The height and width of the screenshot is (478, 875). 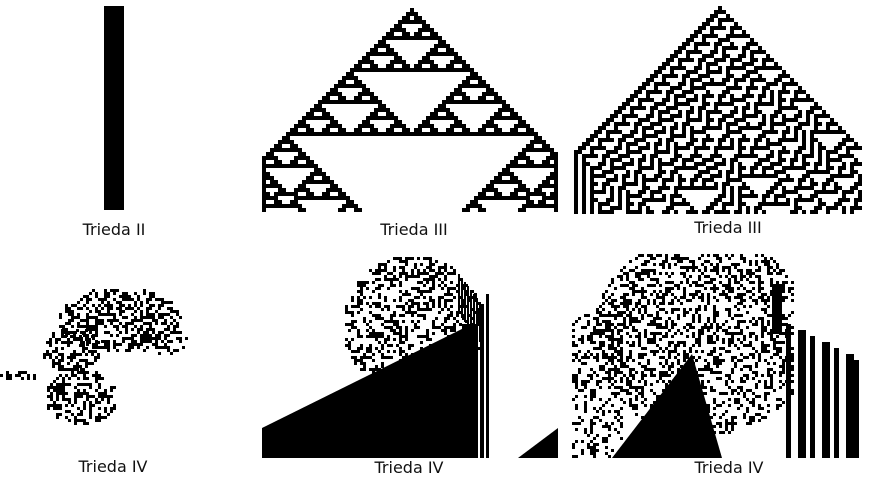 I want to click on automaton-canvas-class-3-sierpinski, so click(x=410, y=110).